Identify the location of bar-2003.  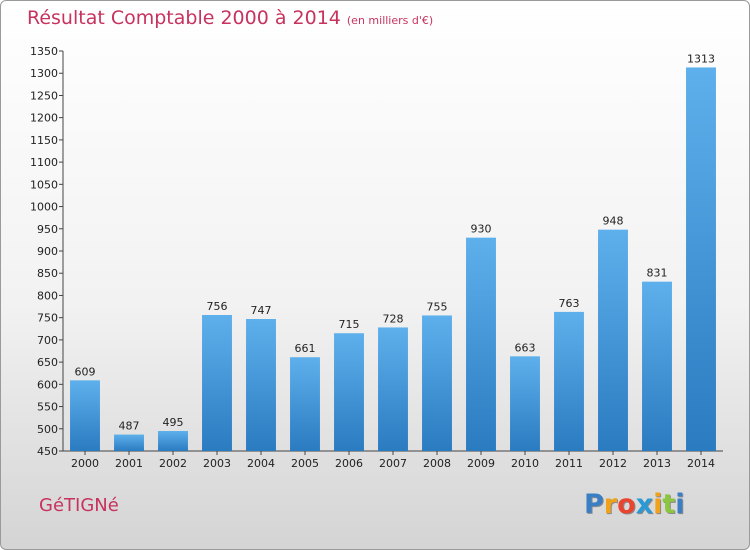
(217, 383).